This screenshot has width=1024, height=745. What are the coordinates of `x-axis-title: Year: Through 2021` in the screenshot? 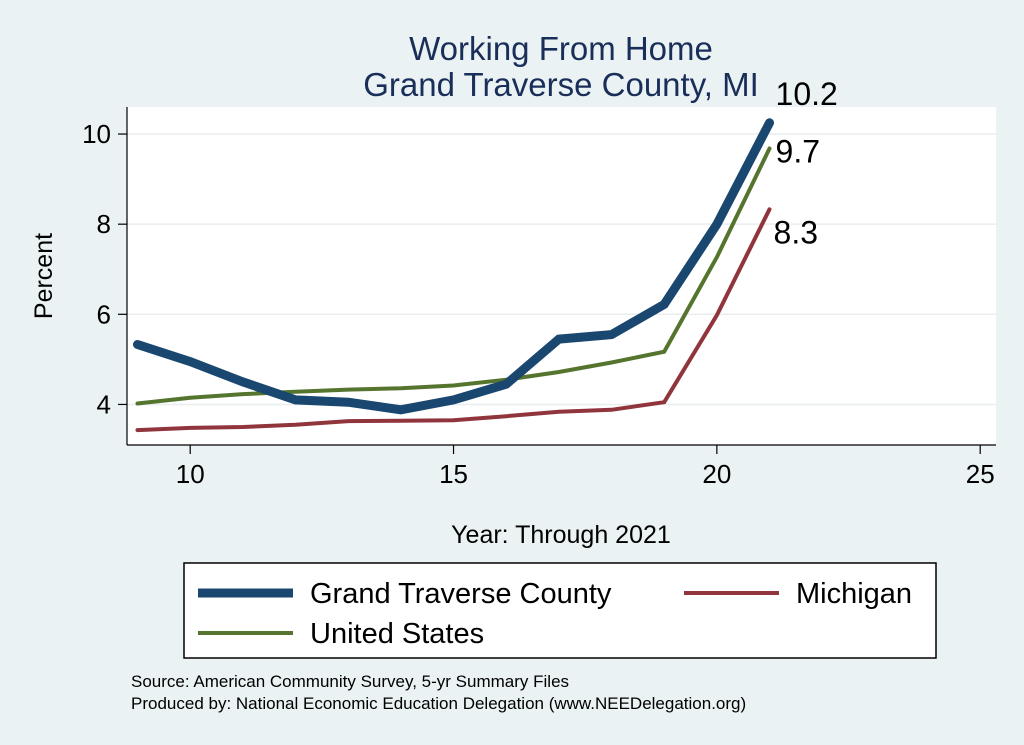 It's located at (561, 535).